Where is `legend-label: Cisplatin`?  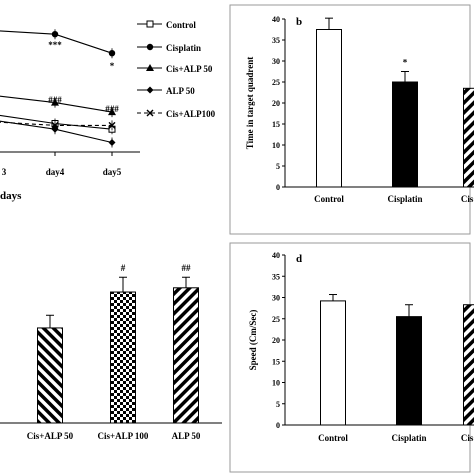
legend-label: Cisplatin is located at coordinates (183, 48).